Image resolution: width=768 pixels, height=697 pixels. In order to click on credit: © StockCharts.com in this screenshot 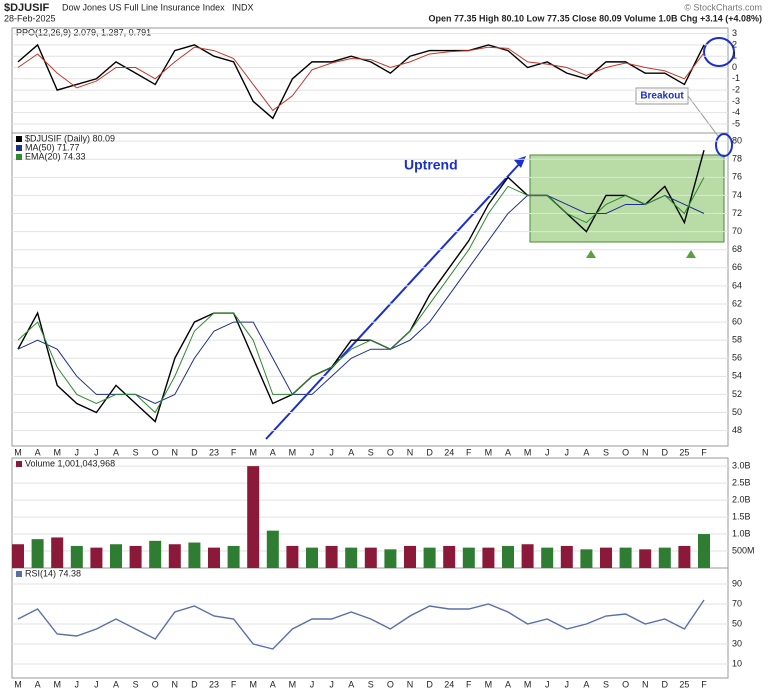, I will do `click(723, 7)`.